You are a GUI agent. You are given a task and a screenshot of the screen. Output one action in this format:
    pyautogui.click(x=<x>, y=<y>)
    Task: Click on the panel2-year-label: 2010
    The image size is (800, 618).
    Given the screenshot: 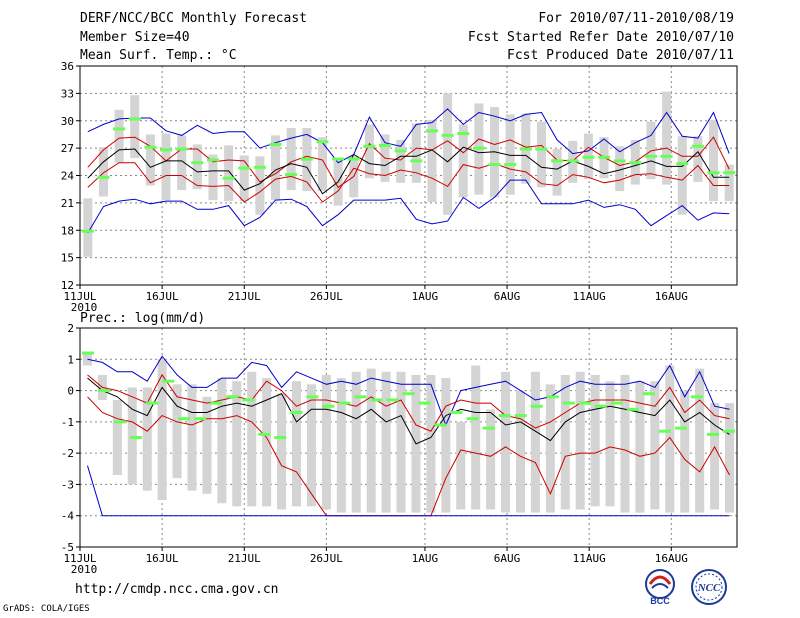 What is the action you would take?
    pyautogui.click(x=84, y=569)
    